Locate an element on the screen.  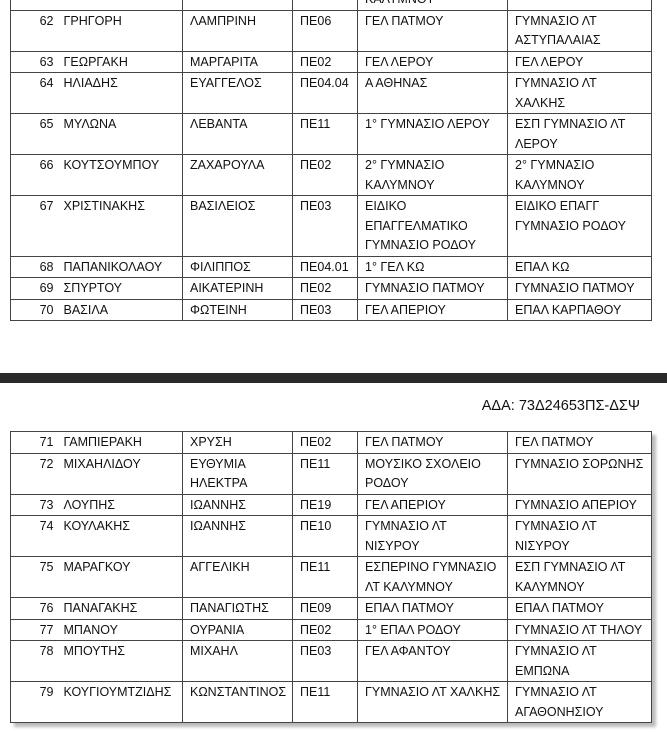
cell: ΕΣΠΕΡΙΝΟ ΓΥΜΝΑΣΙΟ ΛΤ ΚΑΛΥΜΝΟΥ is located at coordinates (432, 577).